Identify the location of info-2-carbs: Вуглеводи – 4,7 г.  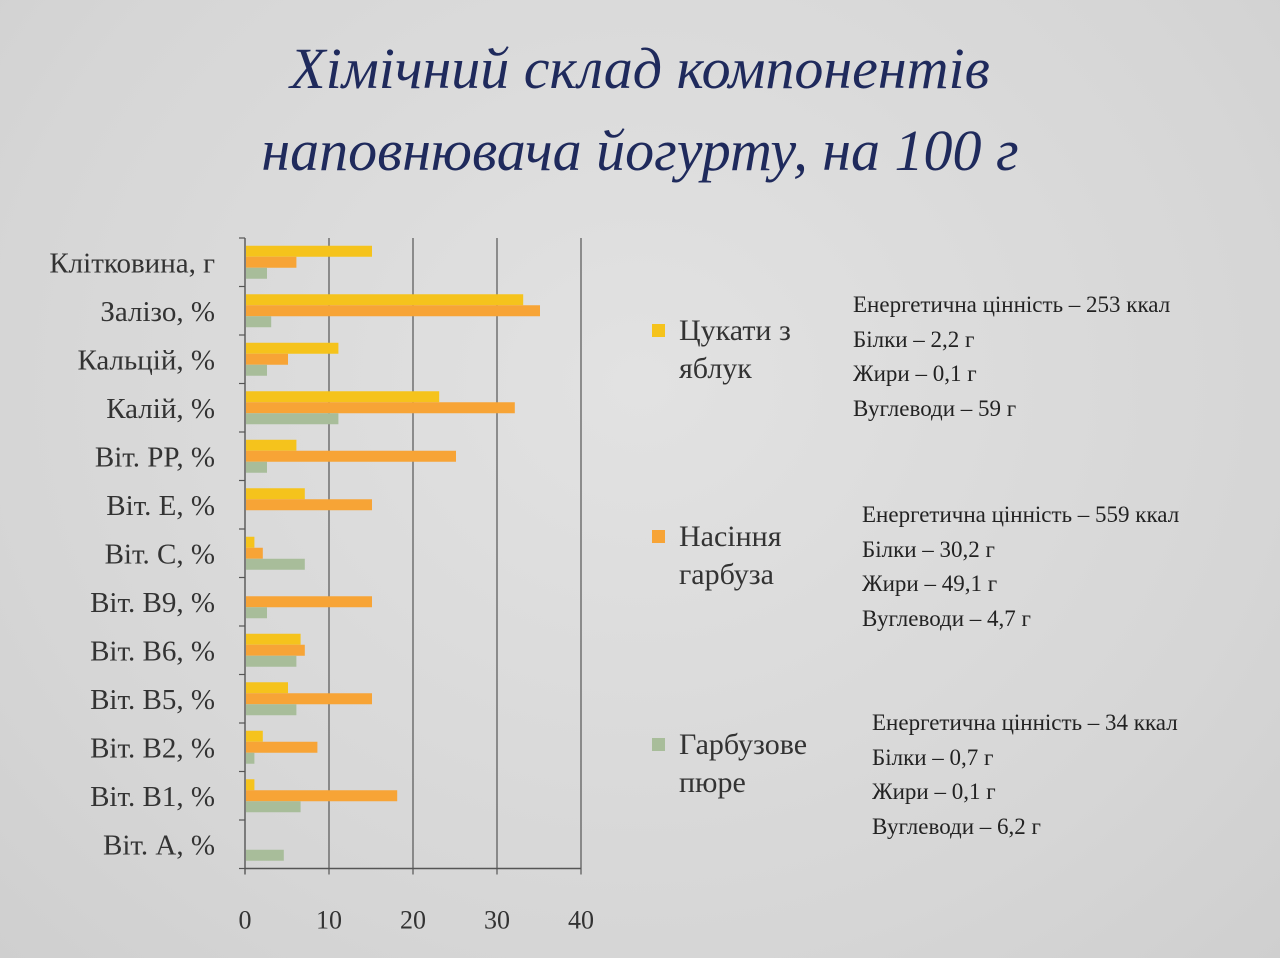
(946, 618).